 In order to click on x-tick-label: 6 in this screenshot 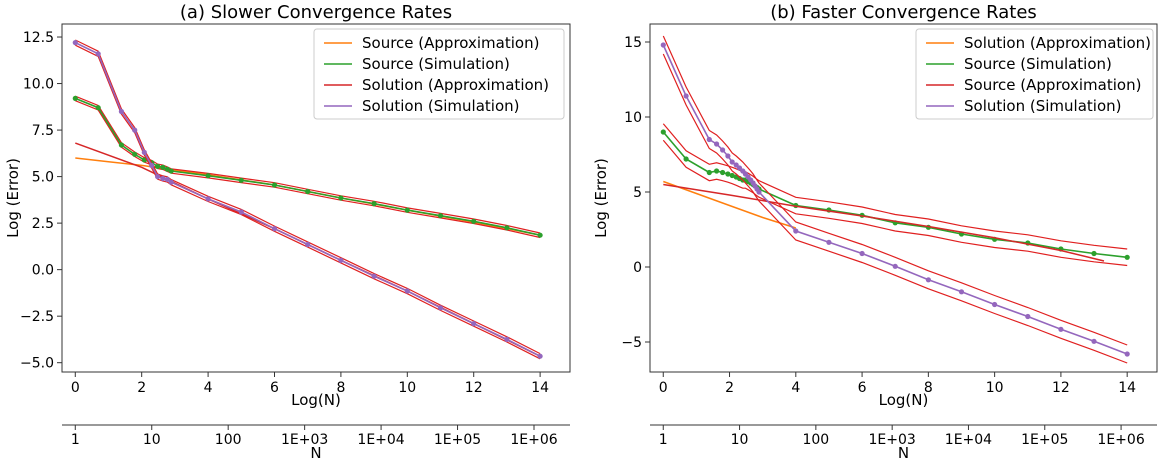, I will do `click(274, 388)`.